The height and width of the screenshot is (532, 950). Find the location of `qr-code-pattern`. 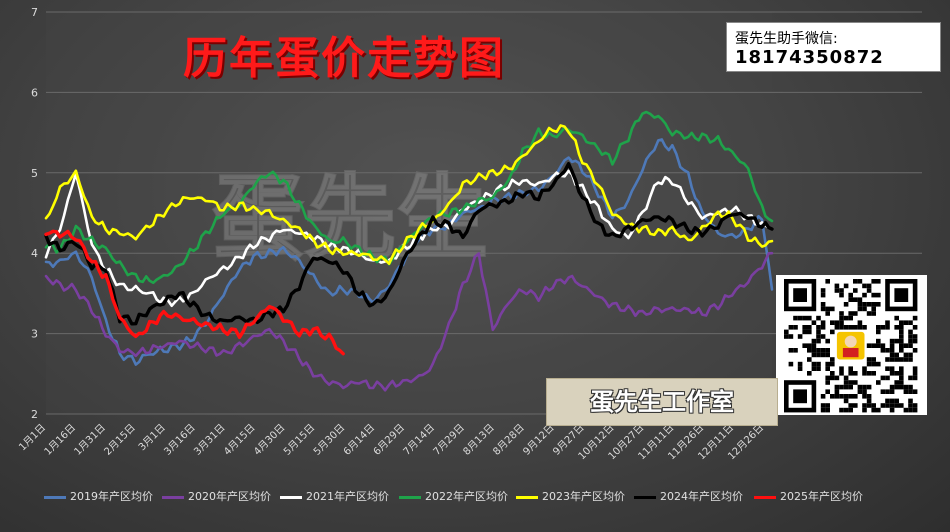

qr-code-pattern is located at coordinates (851, 346).